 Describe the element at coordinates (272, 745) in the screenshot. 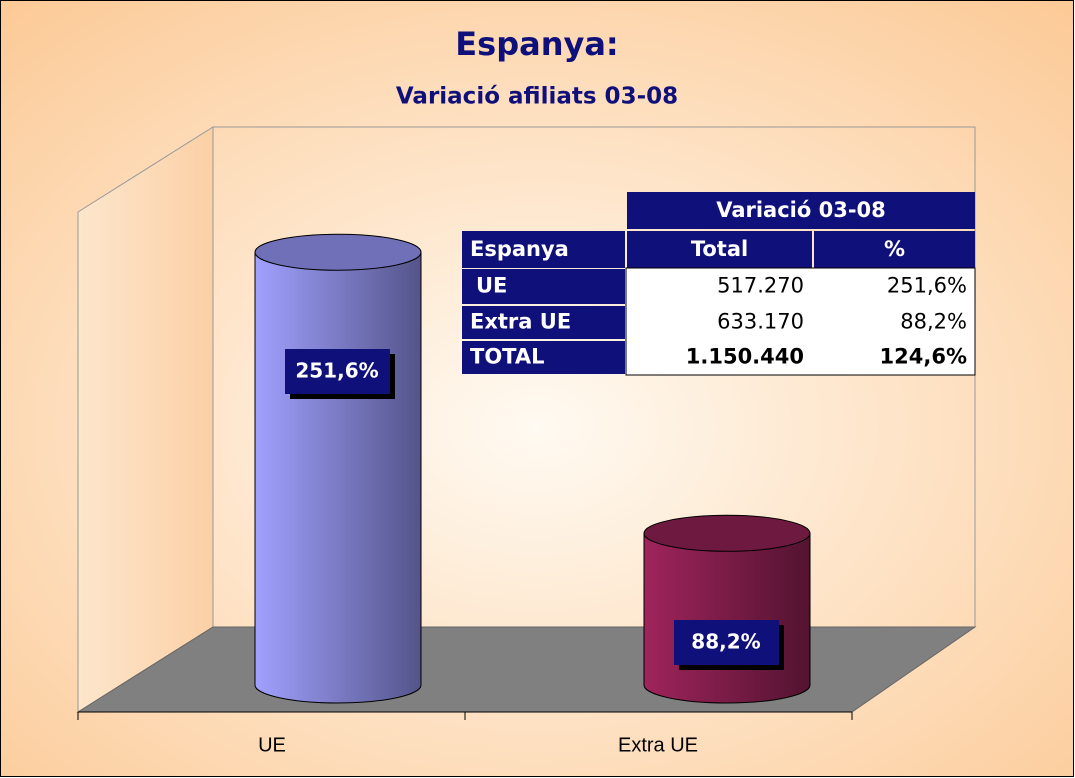

I see `x-tick-label: UE` at that location.